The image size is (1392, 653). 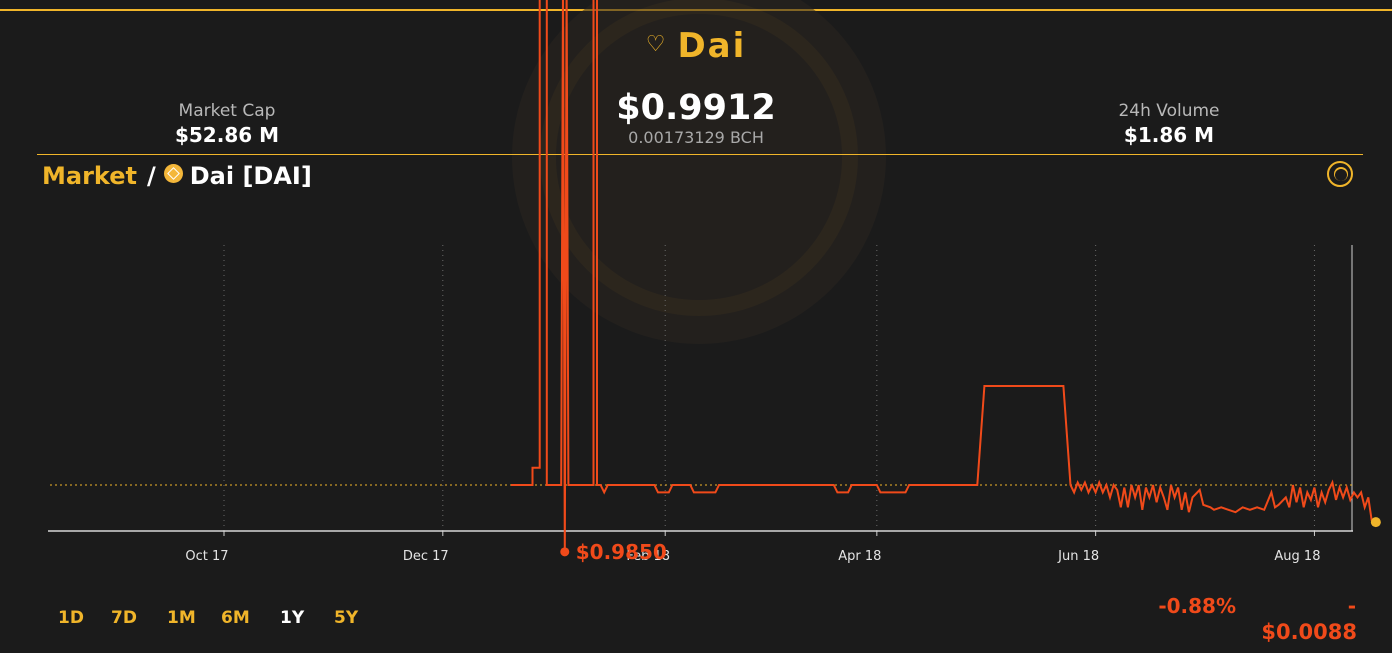 I want to click on x-tick-label: Feb 18, so click(x=648, y=556).